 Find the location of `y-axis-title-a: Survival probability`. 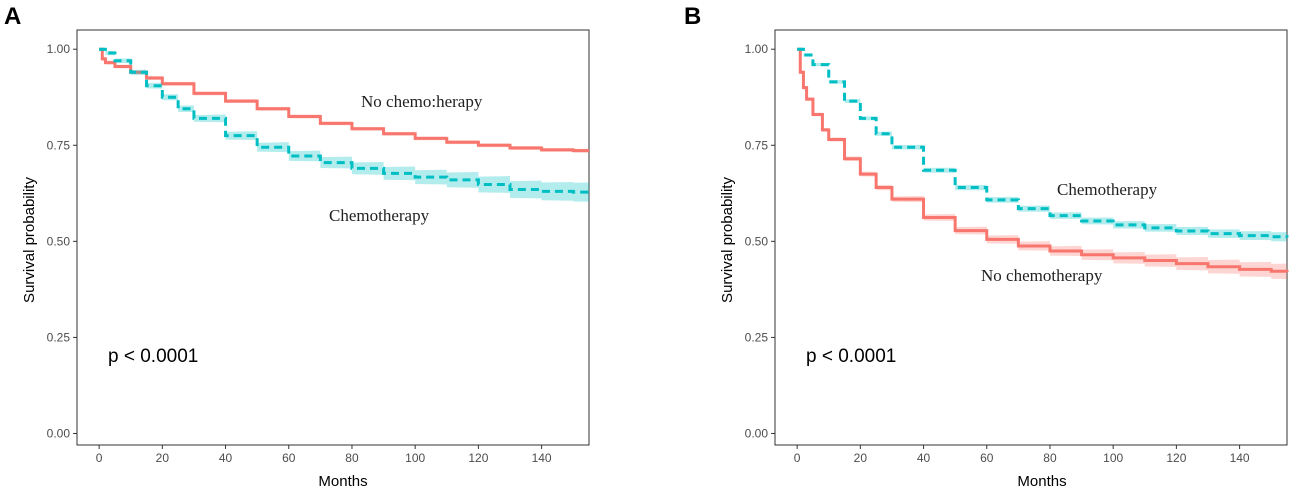

y-axis-title-a: Survival probability is located at coordinates (29, 240).